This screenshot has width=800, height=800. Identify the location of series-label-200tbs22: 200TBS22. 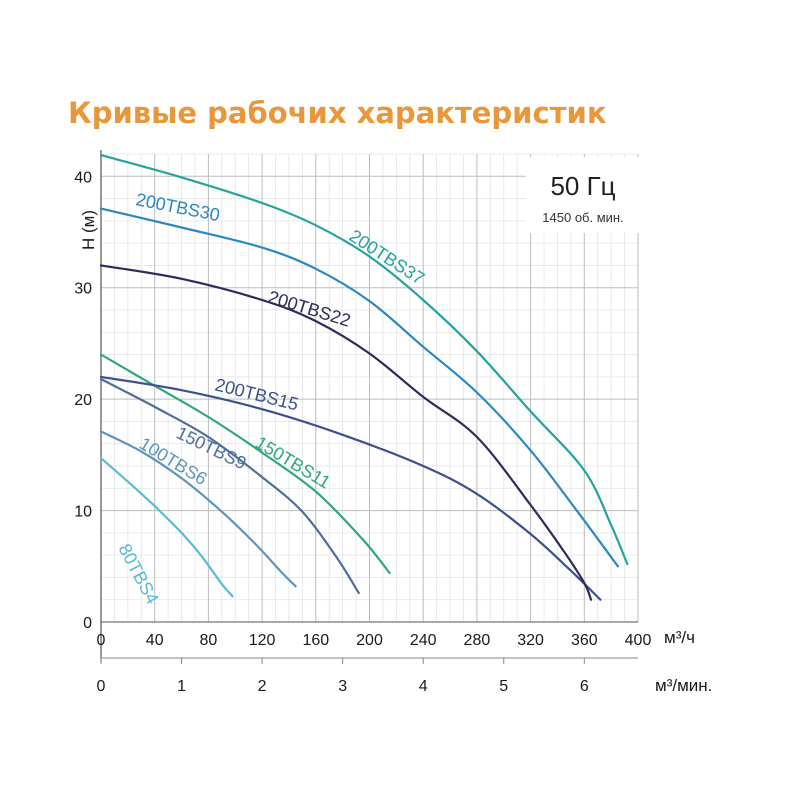
(309, 309).